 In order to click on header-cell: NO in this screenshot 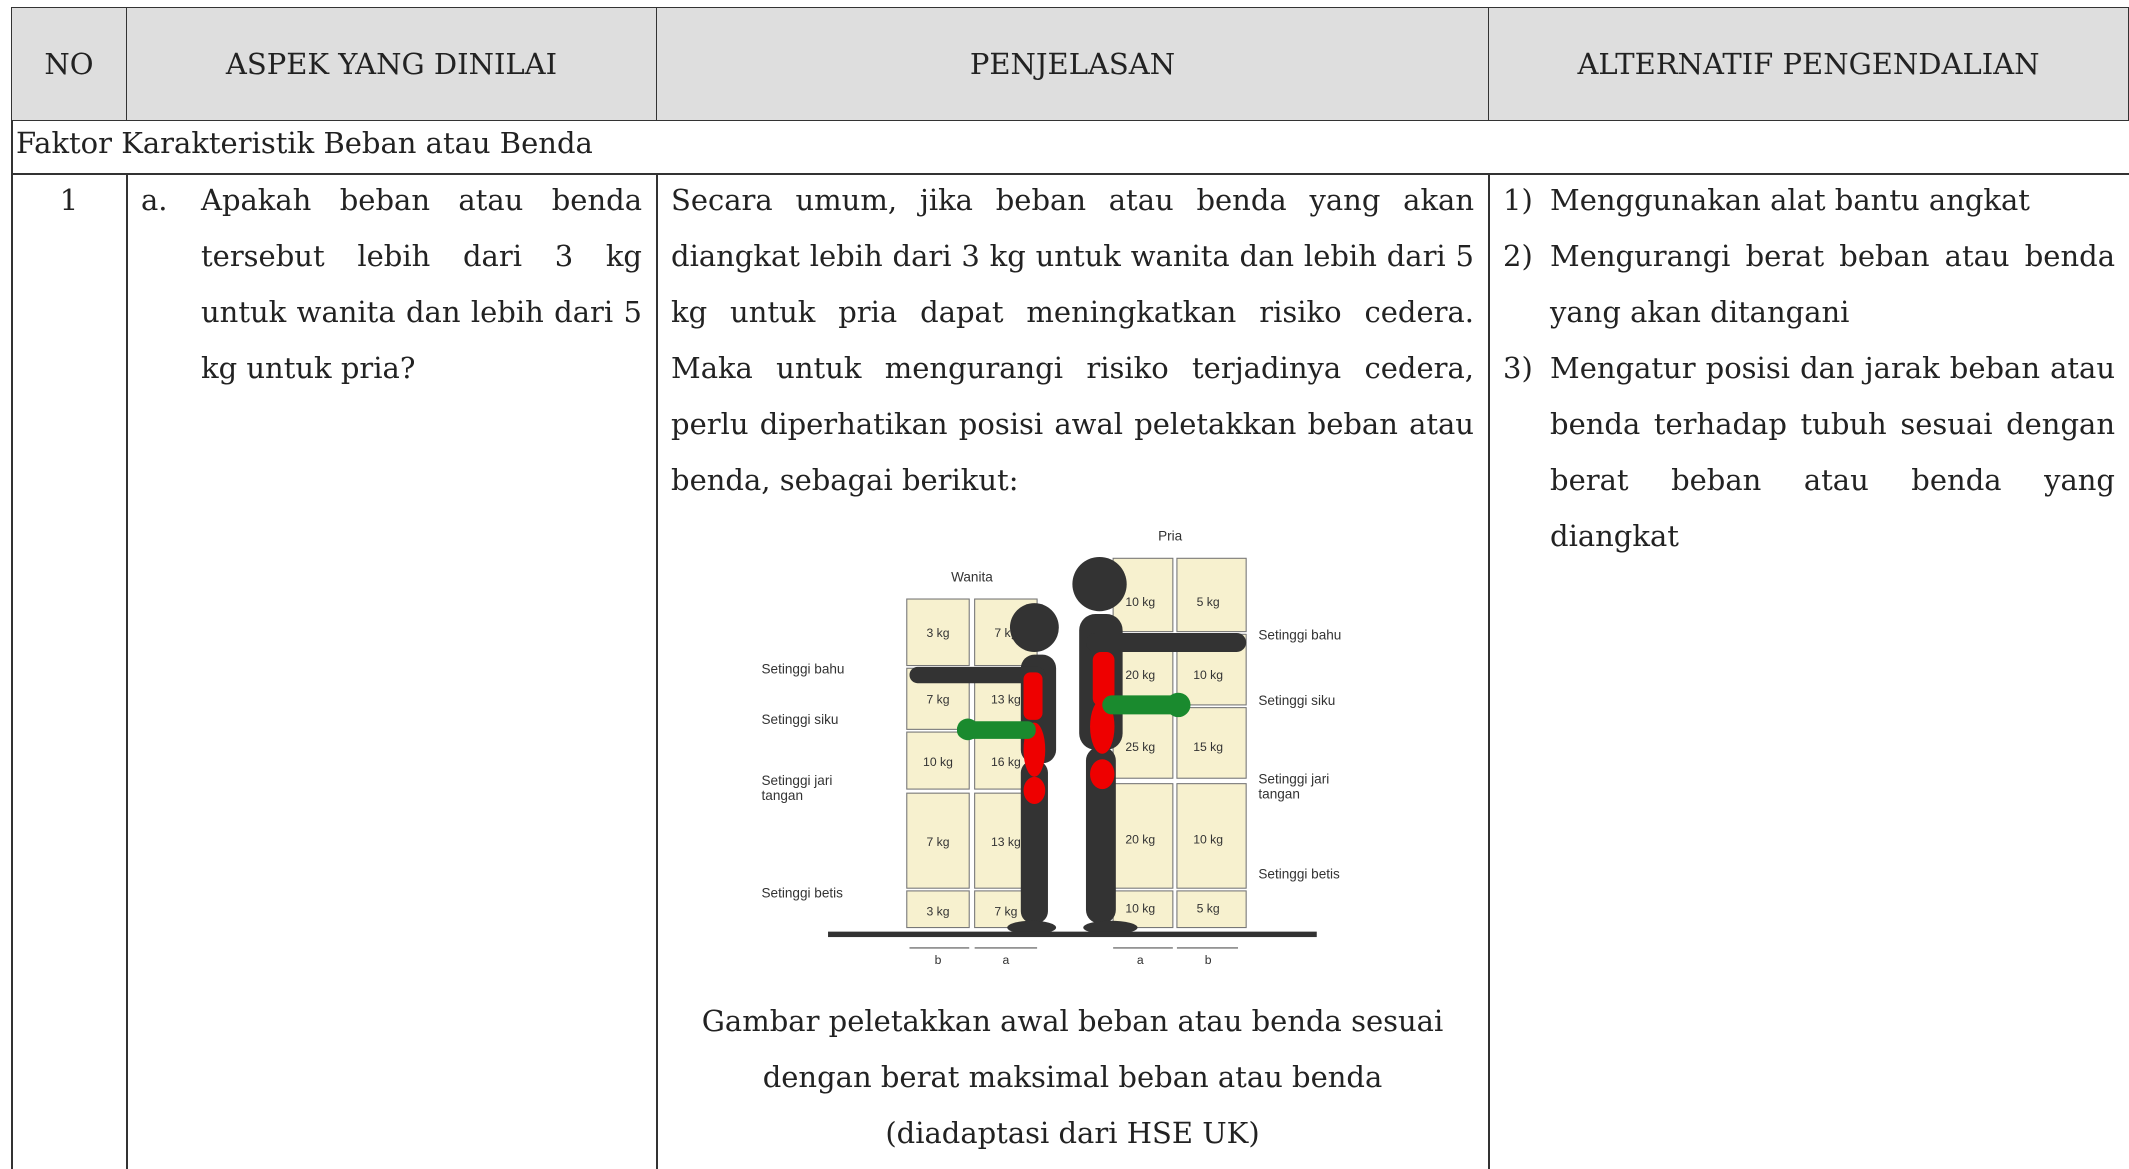, I will do `click(69, 64)`.